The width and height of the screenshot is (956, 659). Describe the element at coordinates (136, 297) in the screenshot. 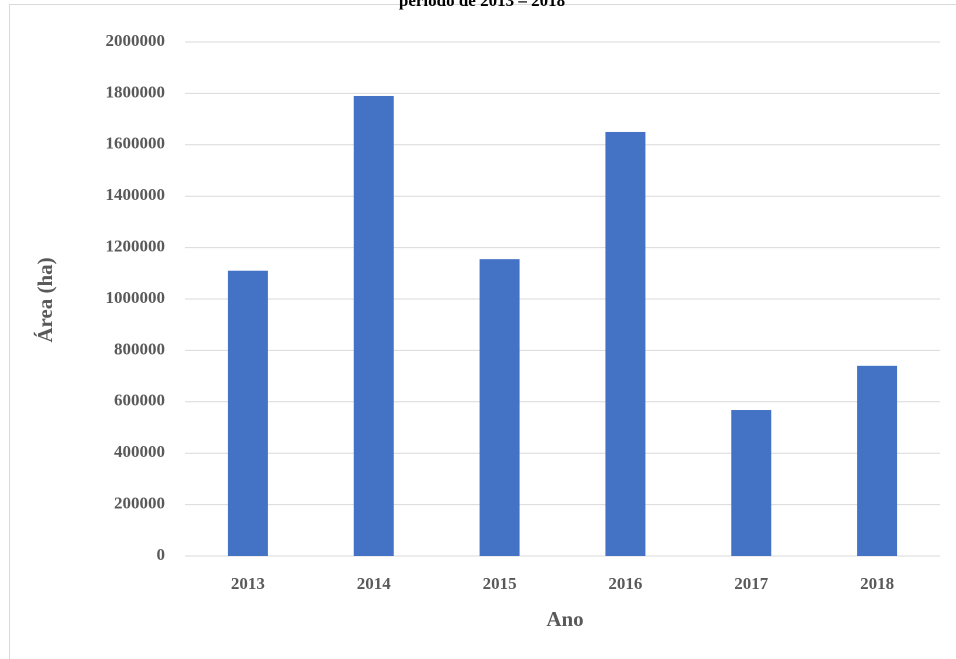

I see `y-tick-label: 1000000` at that location.